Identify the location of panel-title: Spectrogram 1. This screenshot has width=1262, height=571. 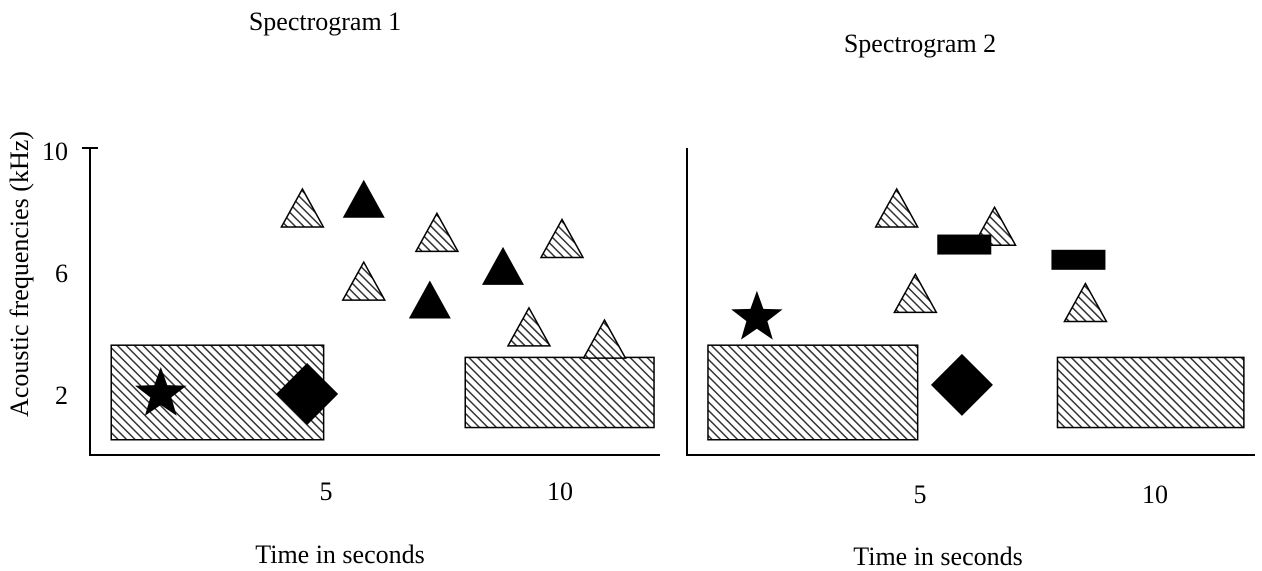
(325, 21).